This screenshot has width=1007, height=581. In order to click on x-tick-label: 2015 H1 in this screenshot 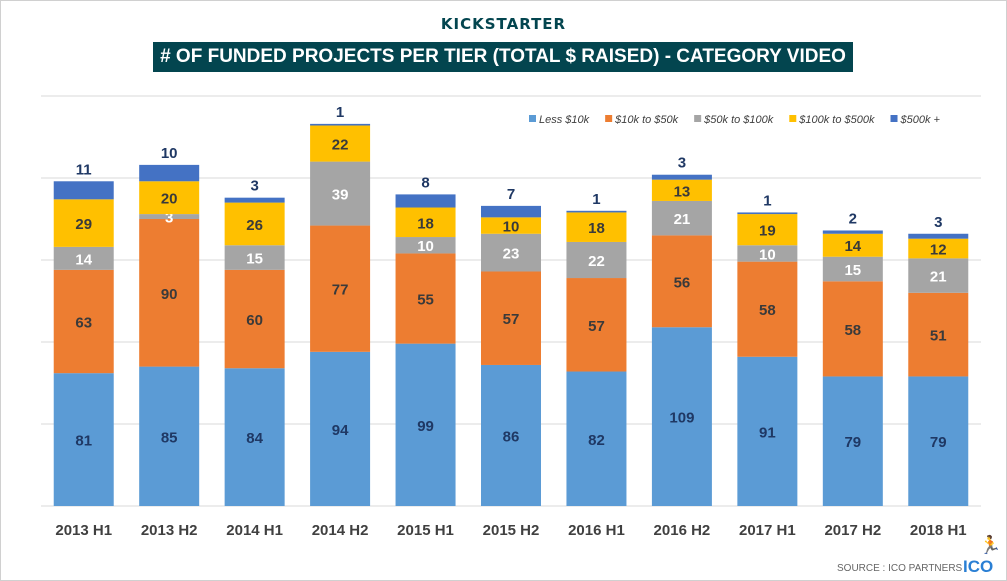, I will do `click(425, 530)`.